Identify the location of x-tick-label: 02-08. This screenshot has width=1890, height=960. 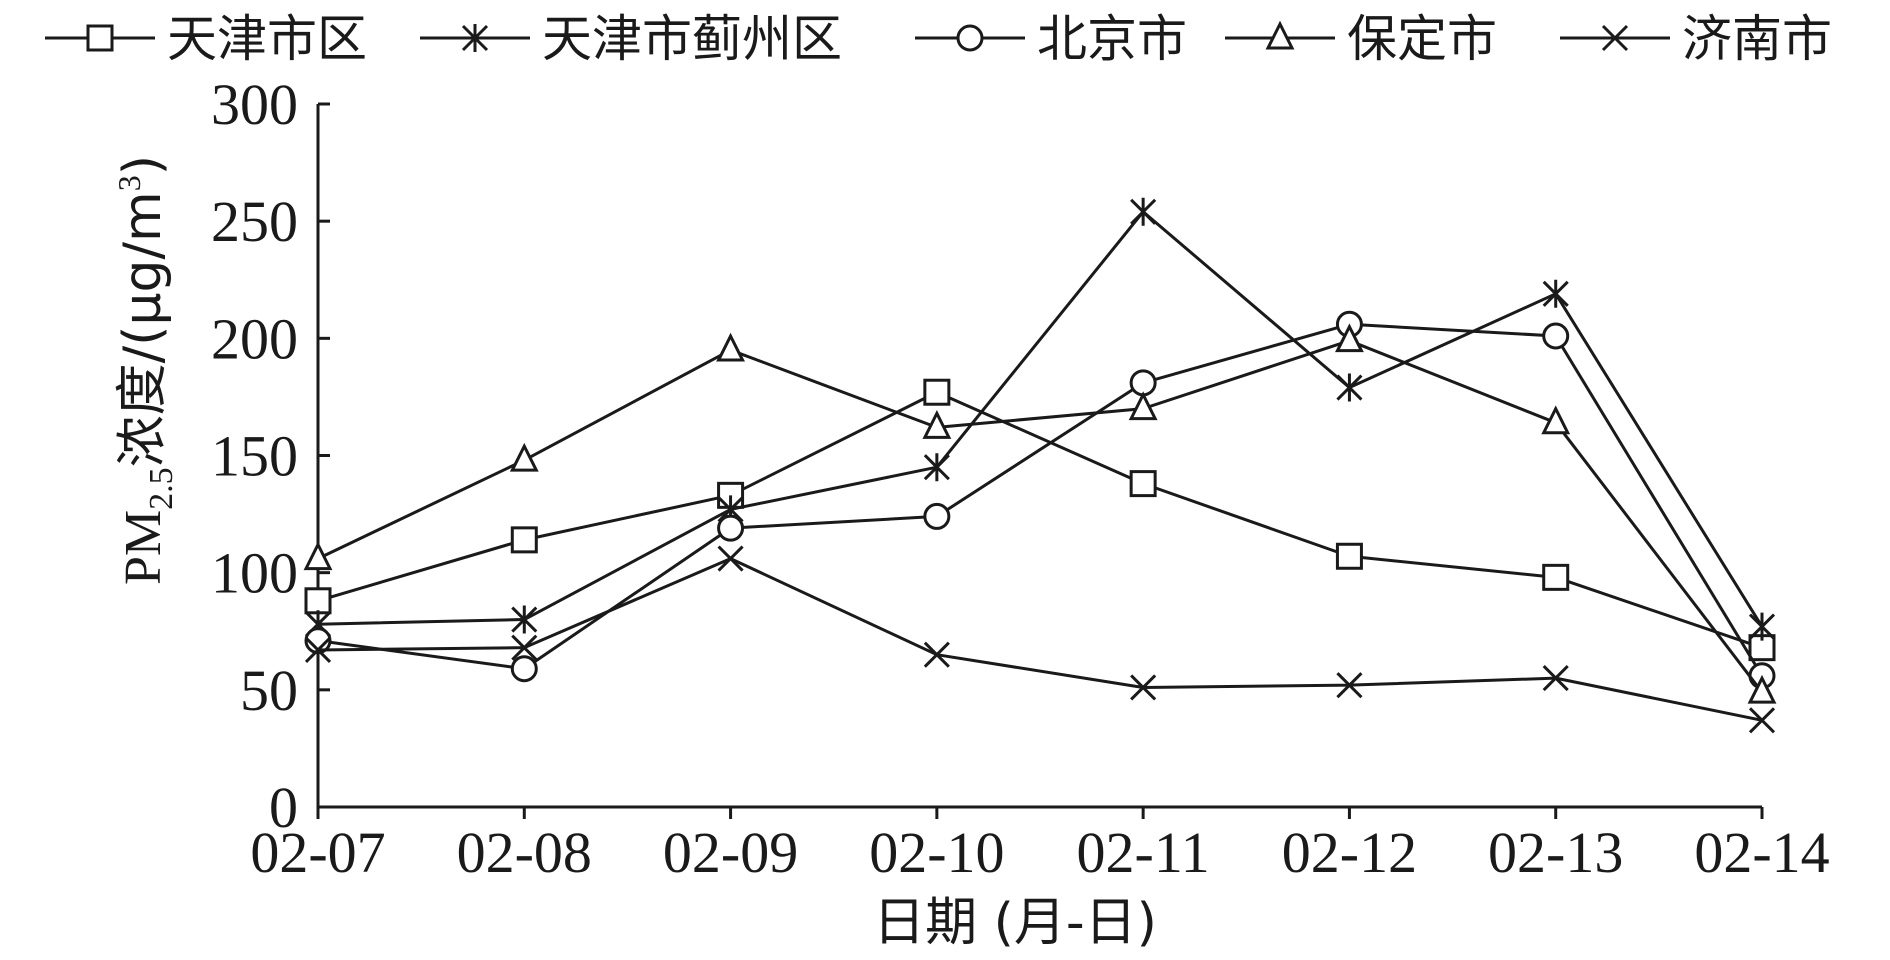
(524, 852).